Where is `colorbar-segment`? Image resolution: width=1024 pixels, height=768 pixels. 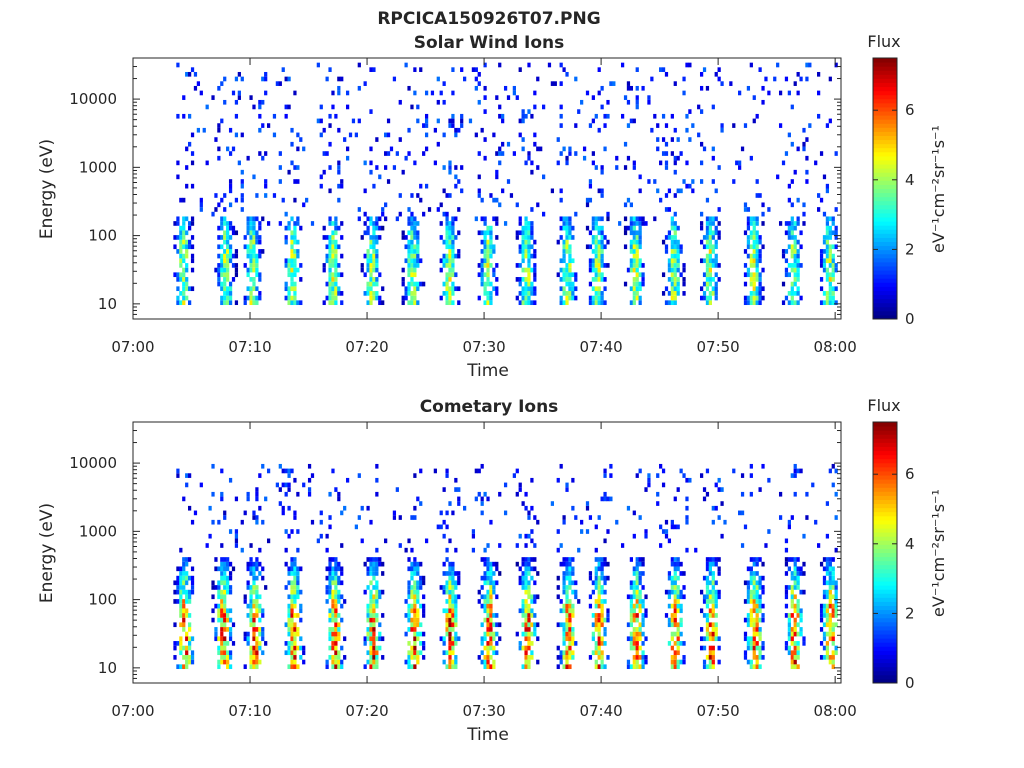
colorbar-segment is located at coordinates (885, 616).